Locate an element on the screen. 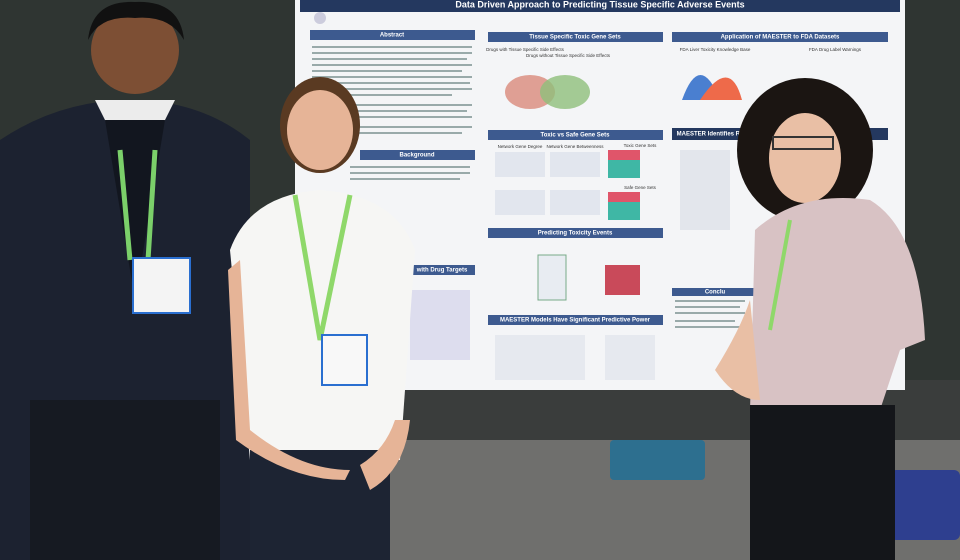 This screenshot has height=560, width=960. section-title: Background is located at coordinates (416, 156).